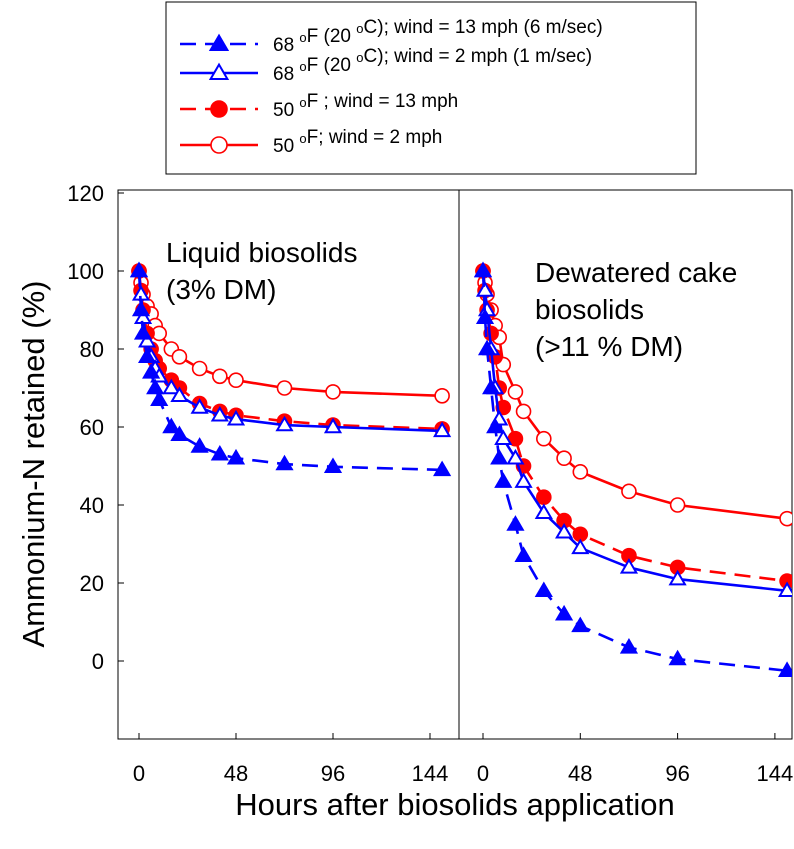 This screenshot has height=849, width=794. I want to click on series, so click(290, 369).